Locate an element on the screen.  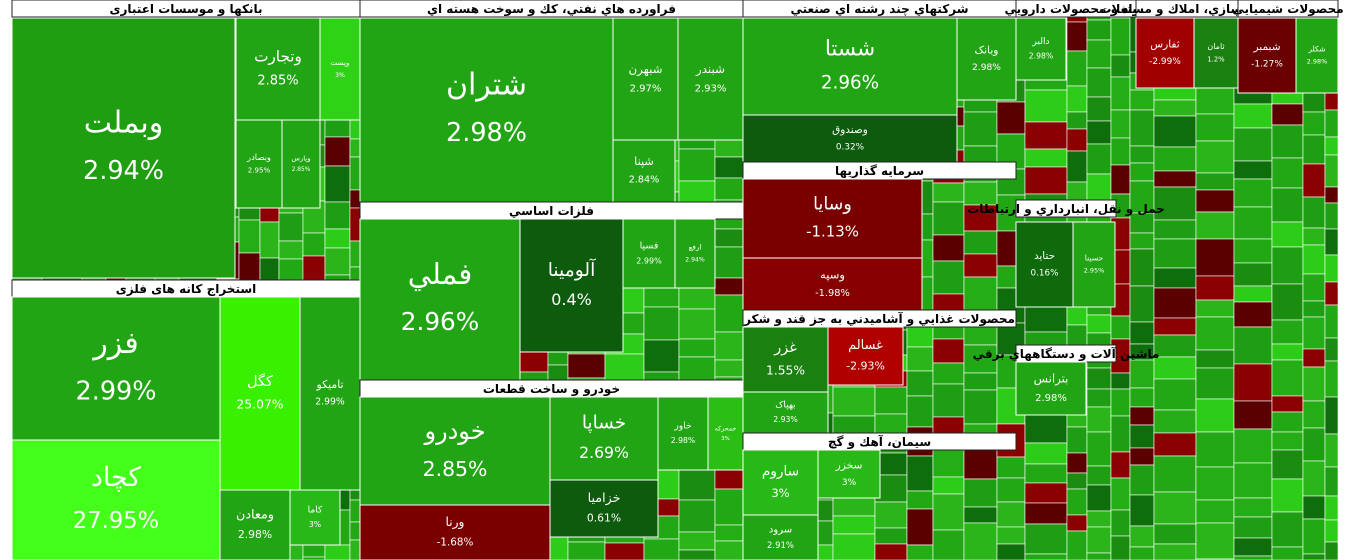
sector-header is located at coordinates (1066, 208).